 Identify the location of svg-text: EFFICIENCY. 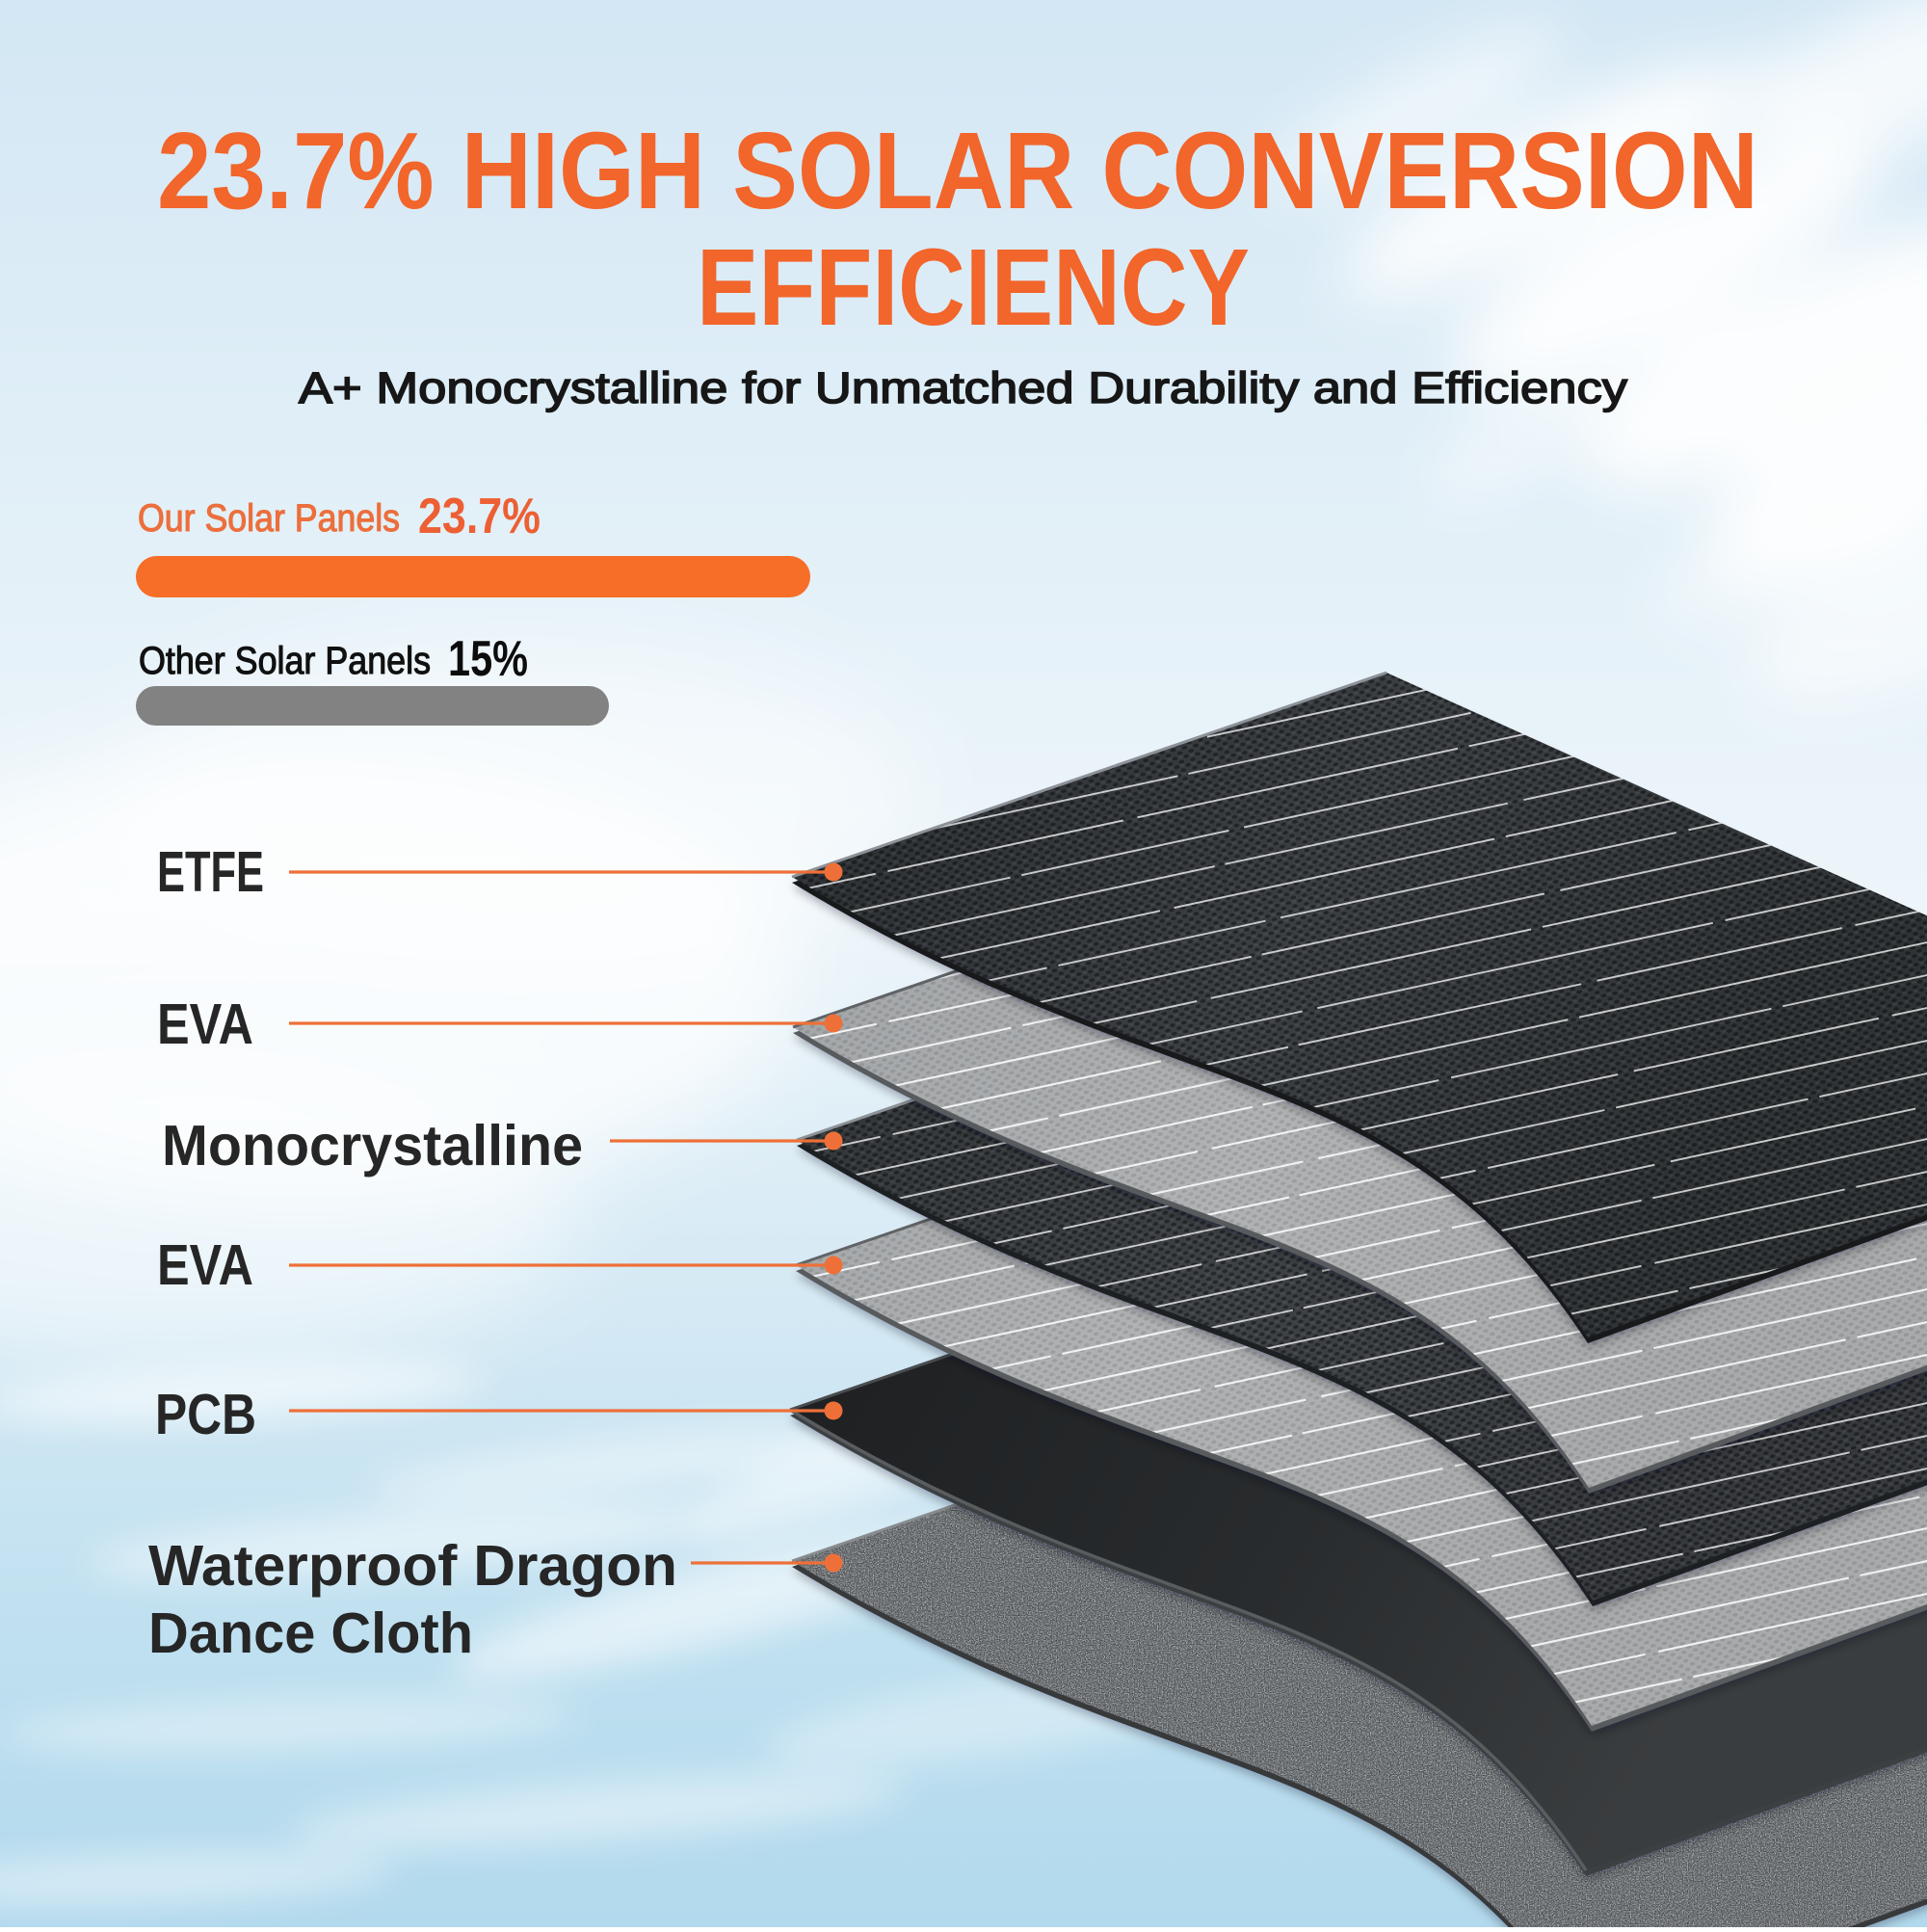
(974, 287).